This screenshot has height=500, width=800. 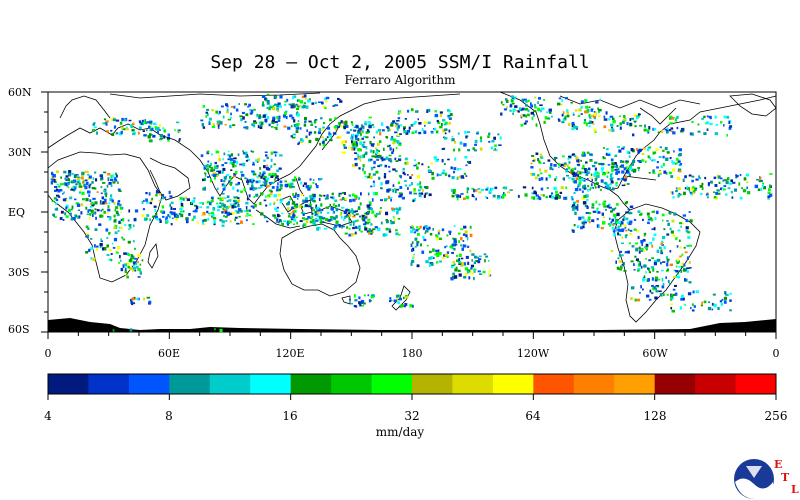 What do you see at coordinates (795, 489) in the screenshot?
I see `etl-letter-l: L` at bounding box center [795, 489].